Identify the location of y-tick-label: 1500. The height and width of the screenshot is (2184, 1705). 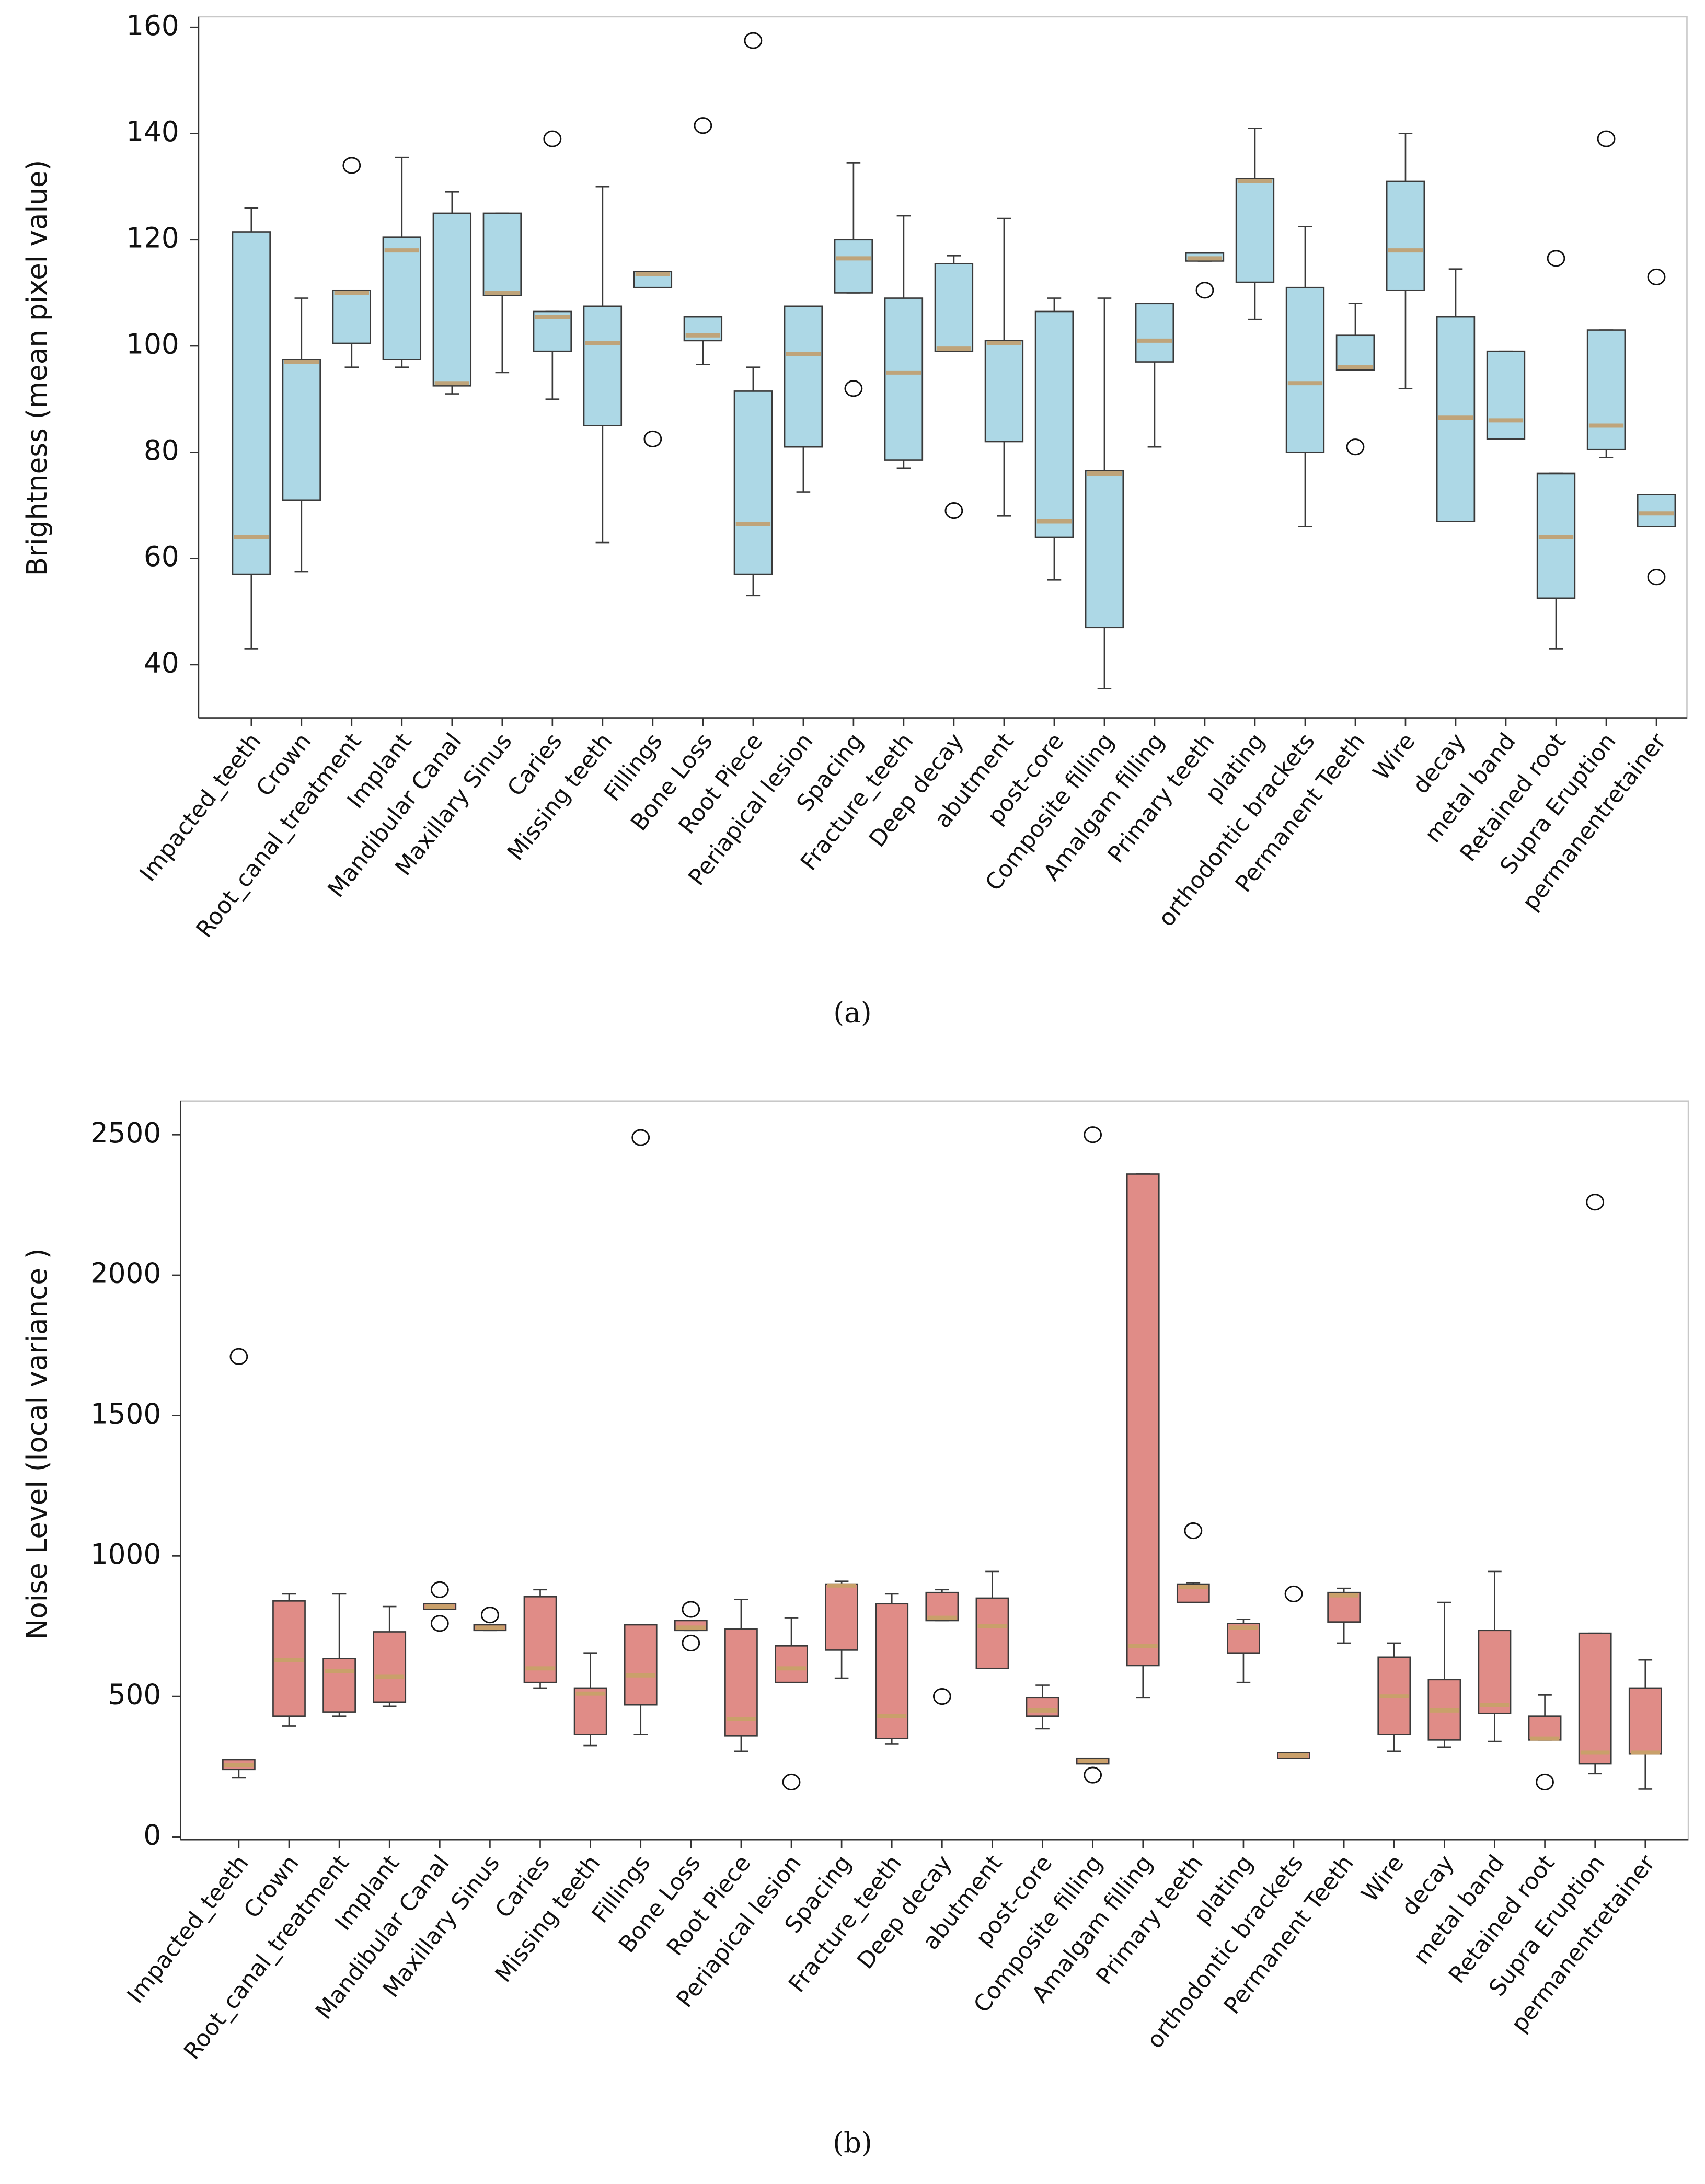
(125, 1414).